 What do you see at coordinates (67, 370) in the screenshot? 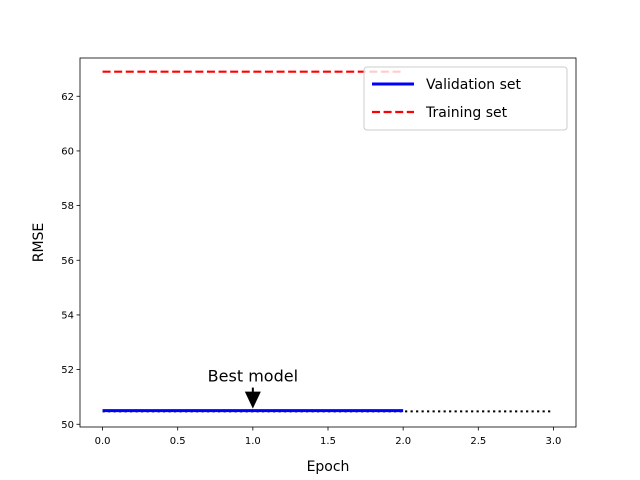
I see `y-tick-label: 52` at bounding box center [67, 370].